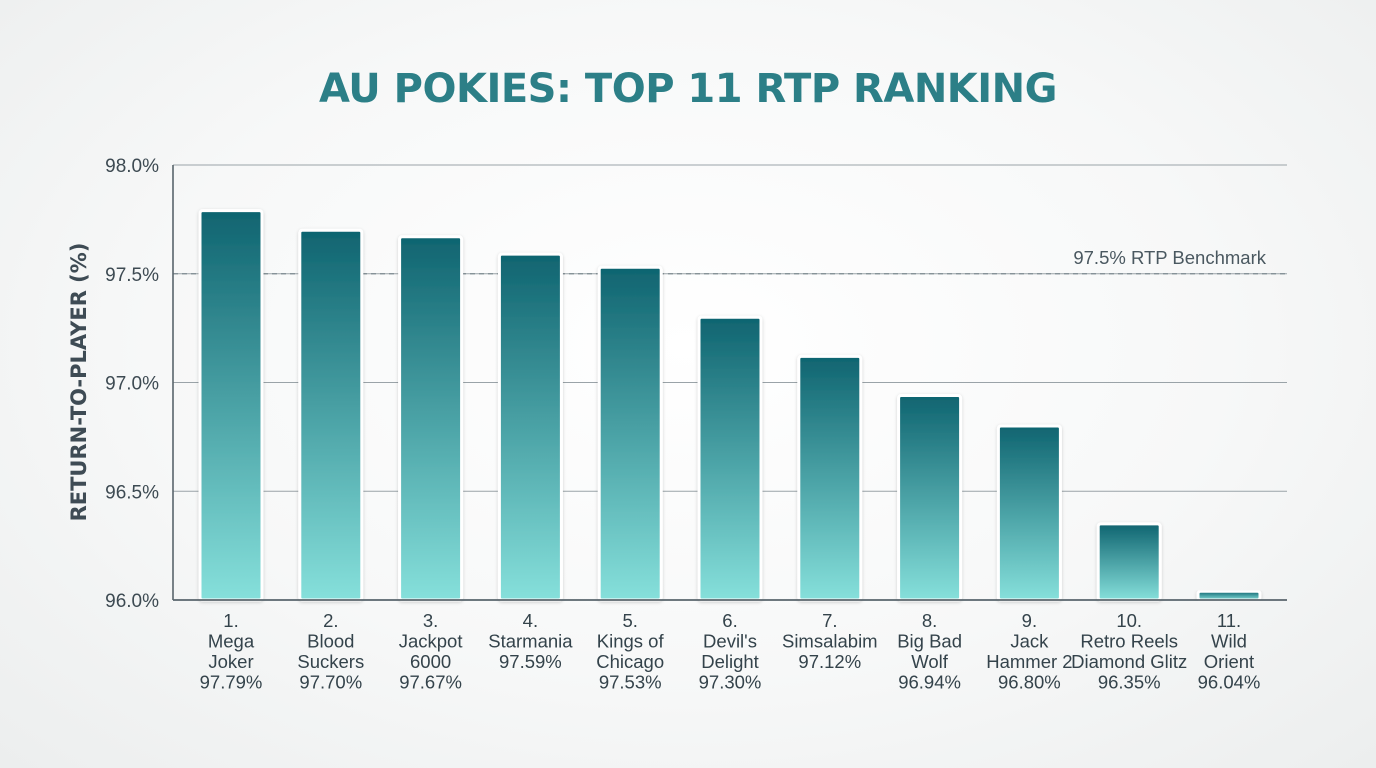 The width and height of the screenshot is (1376, 768). What do you see at coordinates (132, 601) in the screenshot?
I see `y-tick-label: 96.0%` at bounding box center [132, 601].